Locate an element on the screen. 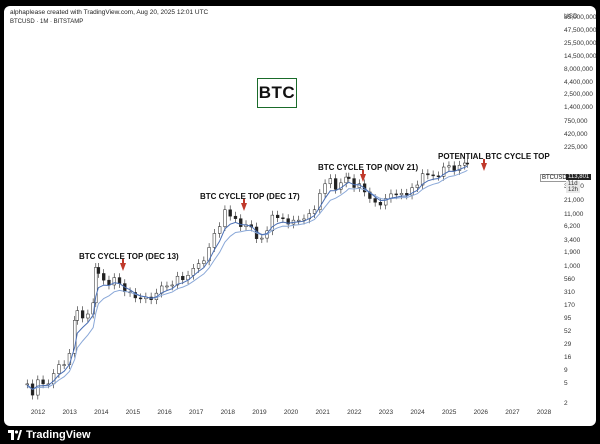  time-axis-label: 2019 is located at coordinates (259, 412).